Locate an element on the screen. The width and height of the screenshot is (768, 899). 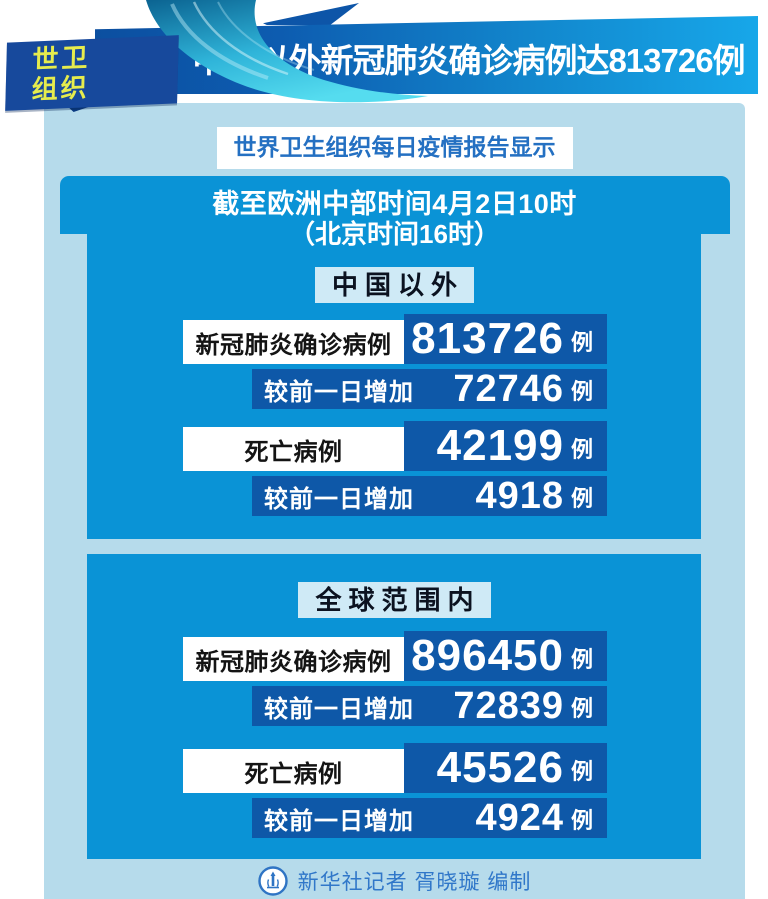
ribbon-swoosh-icon is located at coordinates (287, 51).